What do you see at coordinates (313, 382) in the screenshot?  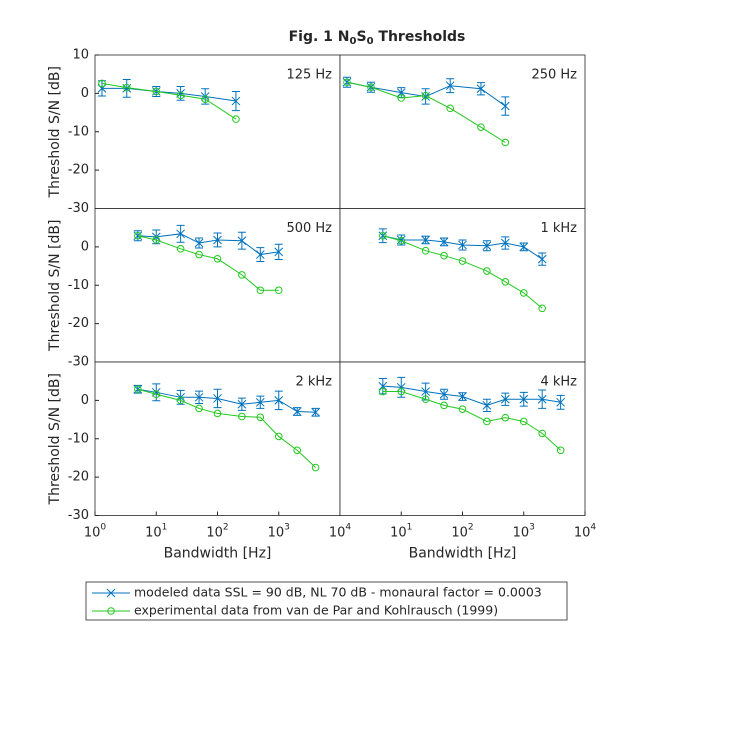 I see `panel-label: 2 kHz` at bounding box center [313, 382].